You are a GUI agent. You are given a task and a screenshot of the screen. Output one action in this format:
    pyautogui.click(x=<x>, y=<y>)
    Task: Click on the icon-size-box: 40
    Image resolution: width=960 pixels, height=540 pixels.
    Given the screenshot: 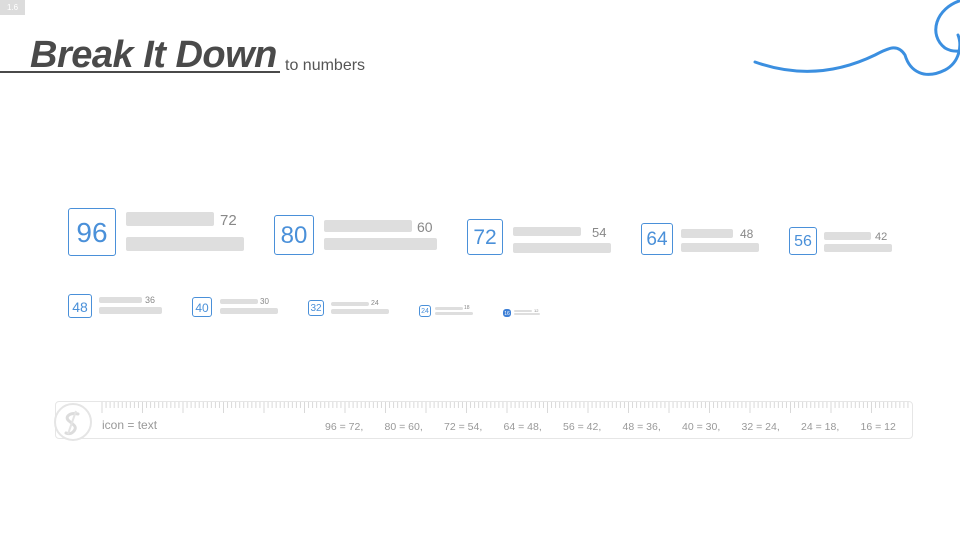 What is the action you would take?
    pyautogui.click(x=202, y=307)
    